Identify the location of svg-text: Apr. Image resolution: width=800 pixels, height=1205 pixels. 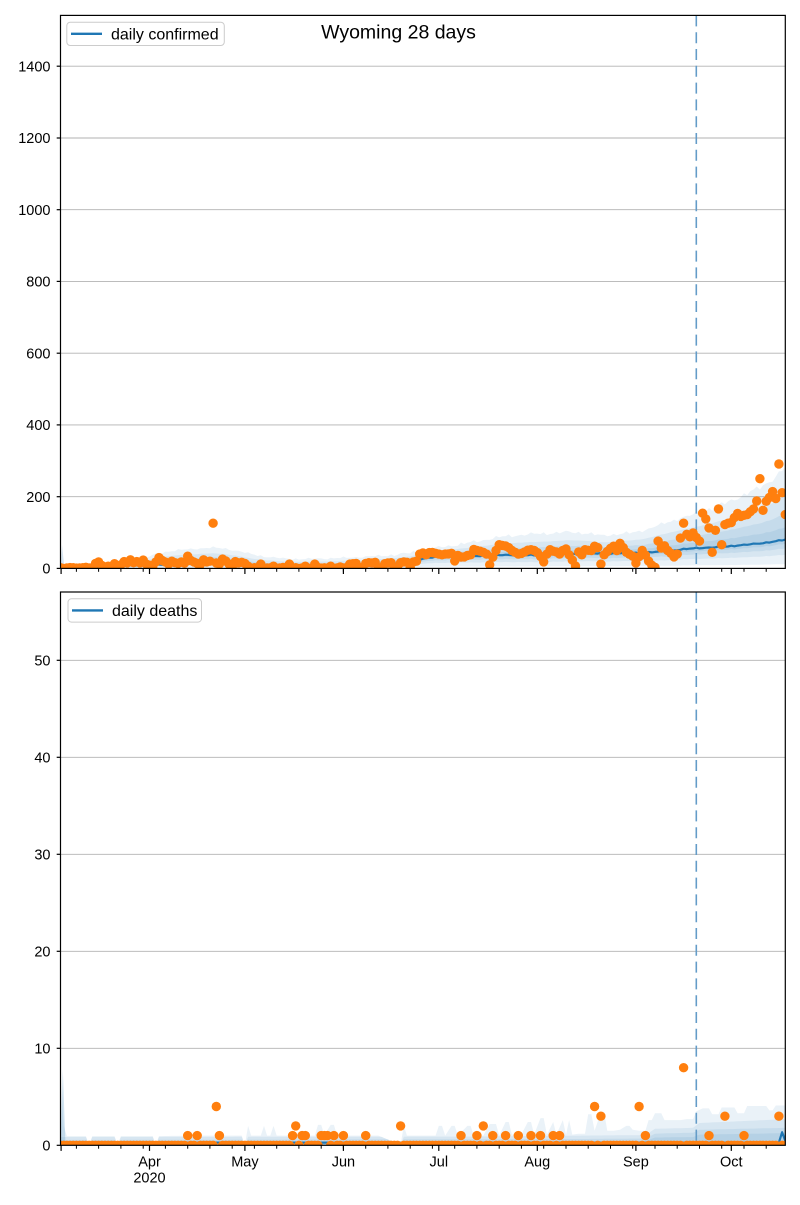
(149, 1163).